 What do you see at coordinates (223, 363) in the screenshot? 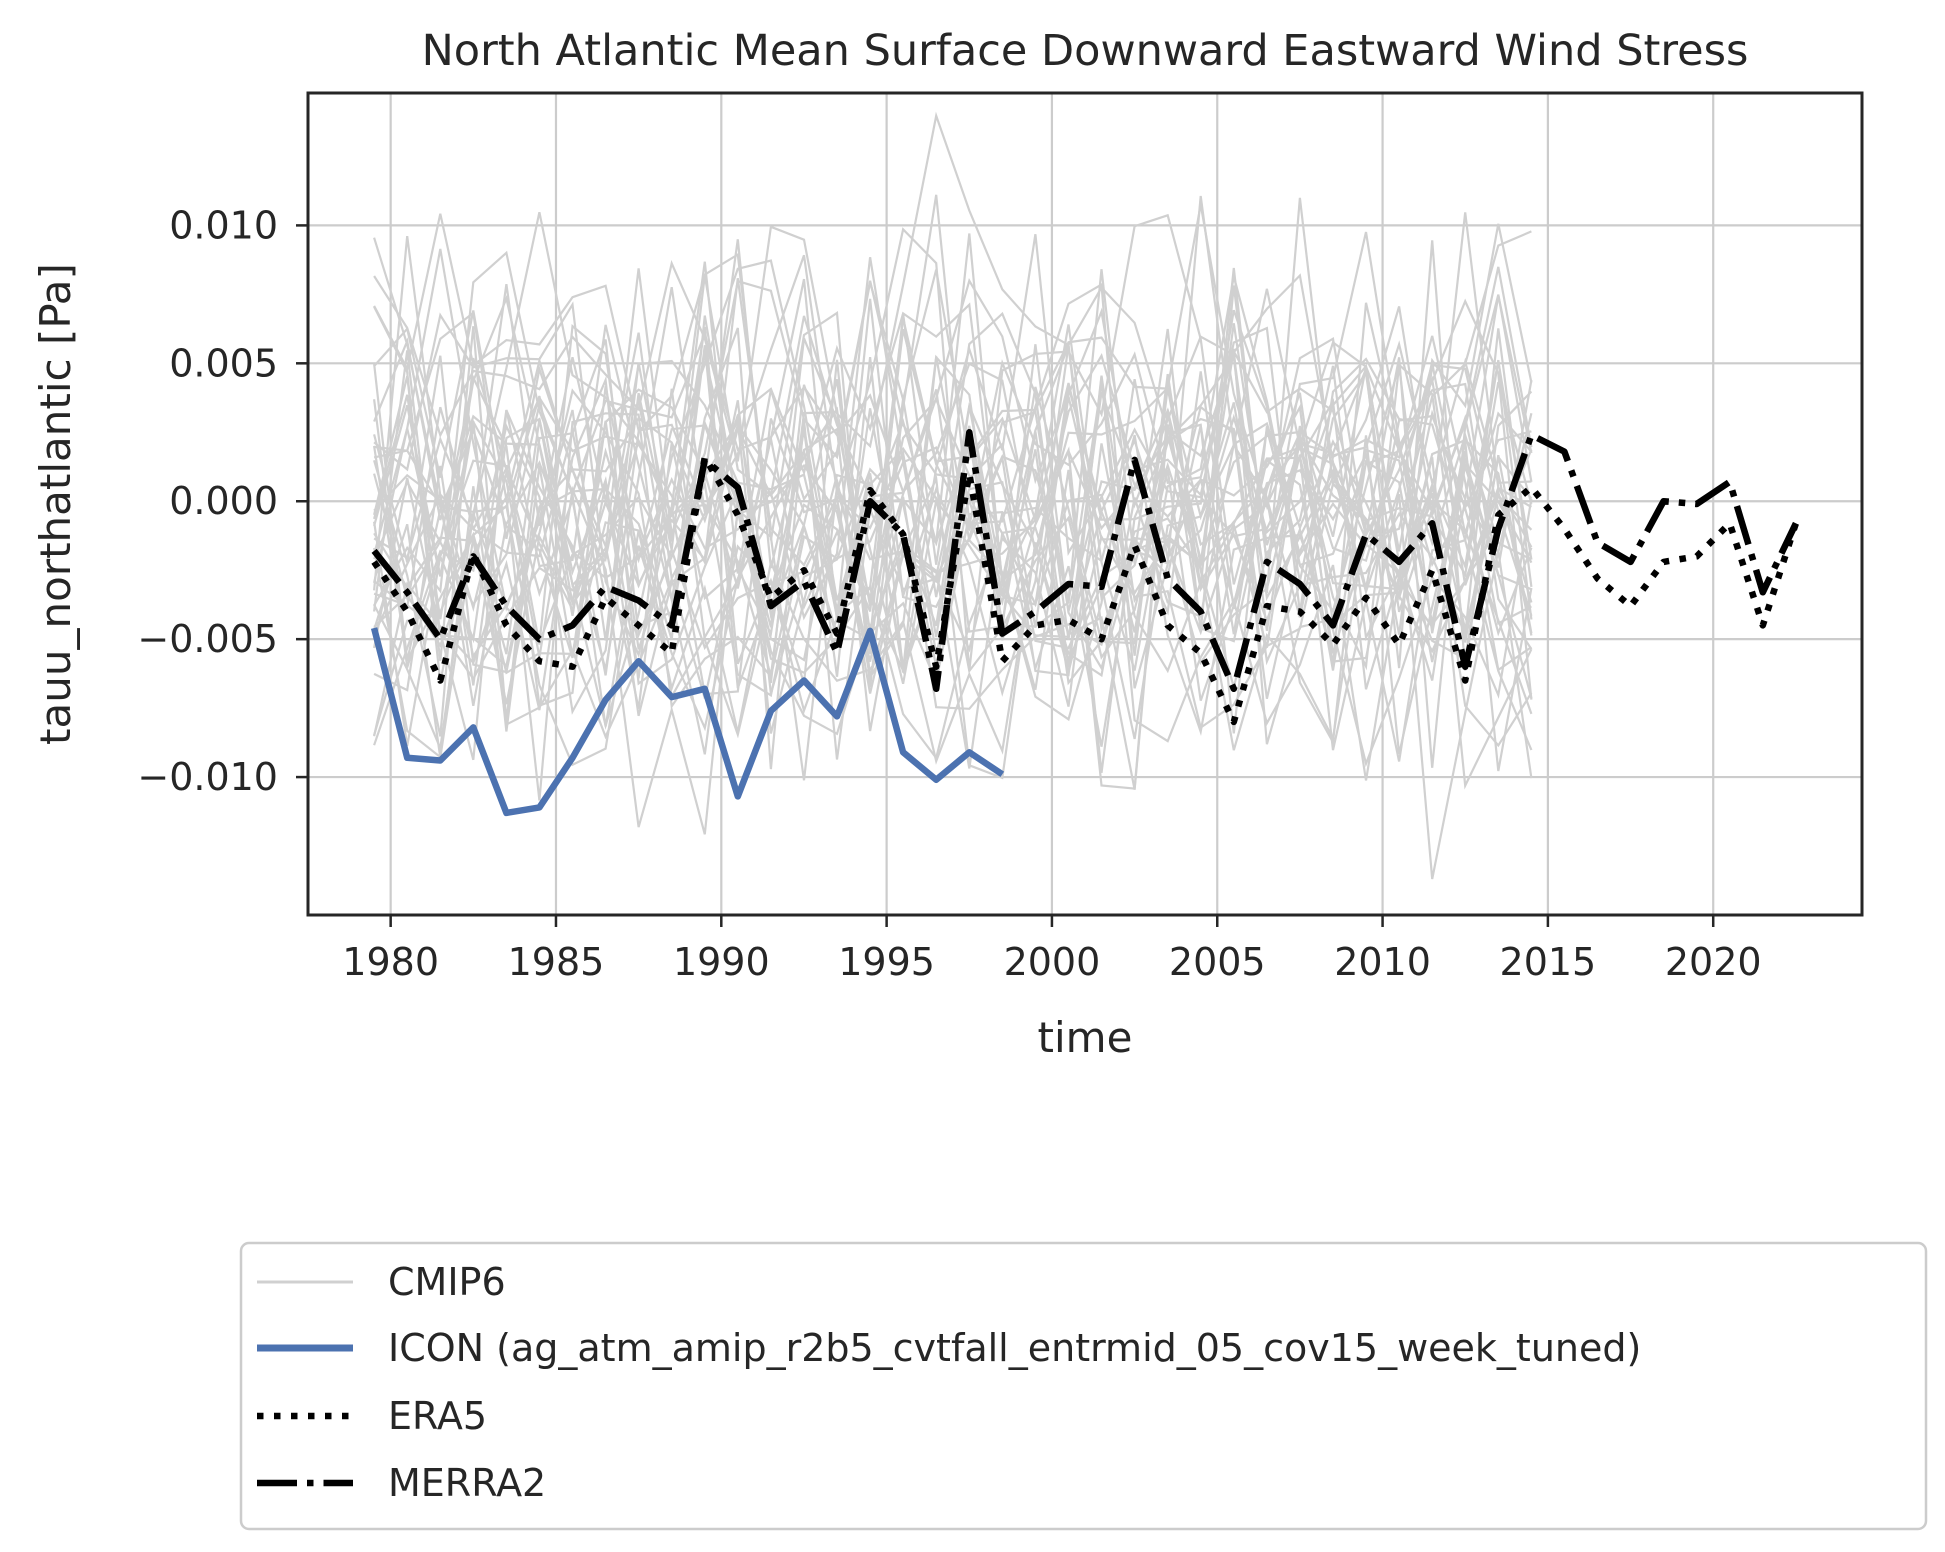
I see `y-tick-label: 0.005` at bounding box center [223, 363].